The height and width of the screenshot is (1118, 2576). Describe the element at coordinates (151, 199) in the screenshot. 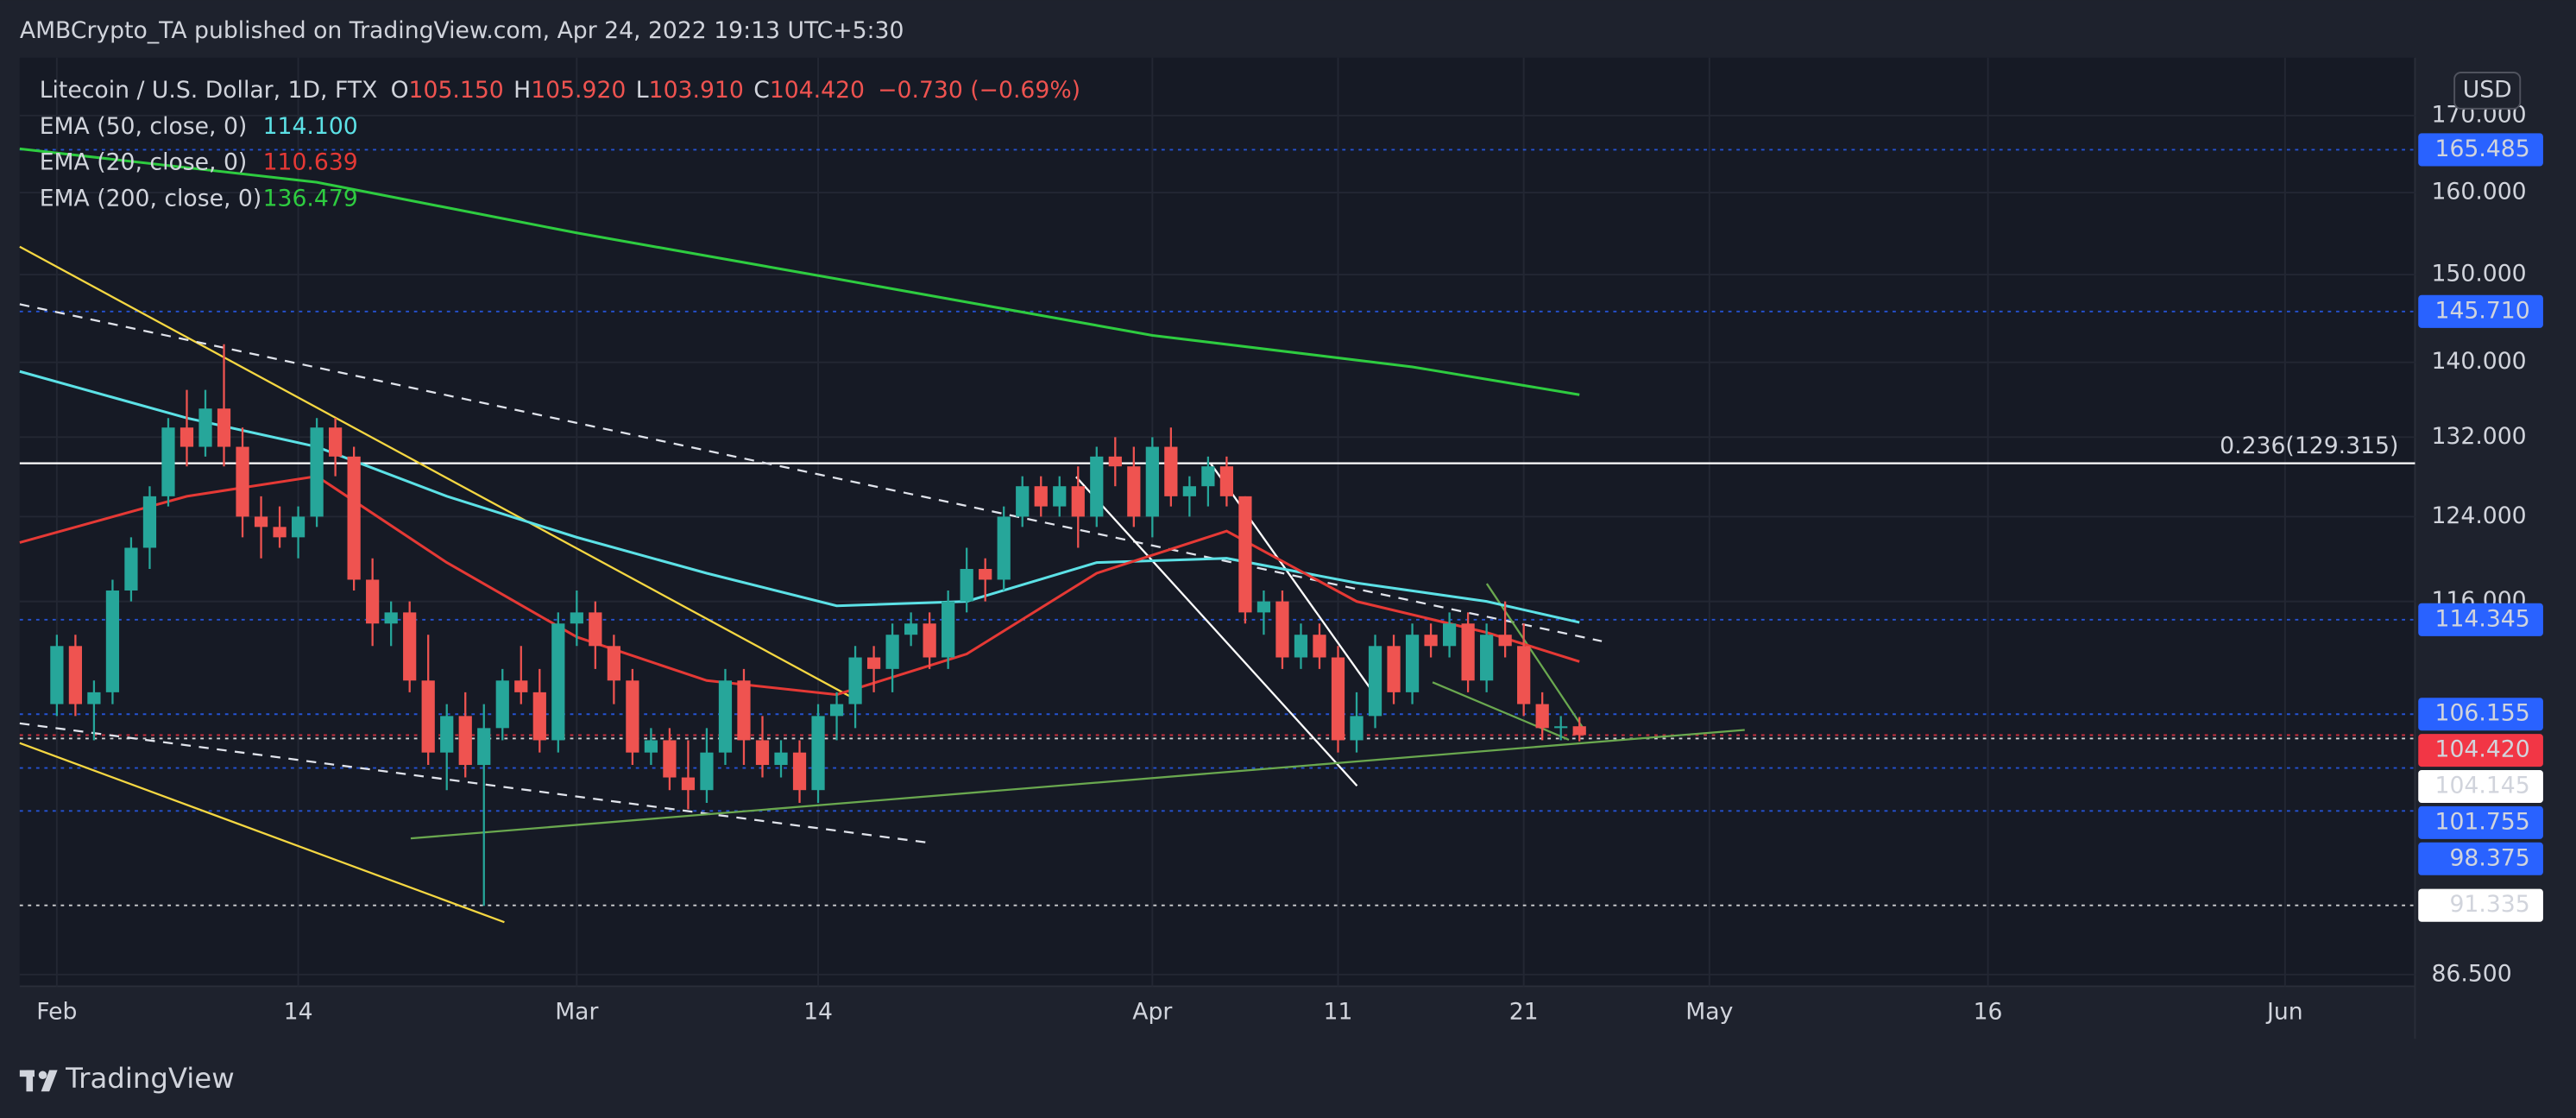

I see `indicator-name: EMA (200, close, 0)` at that location.